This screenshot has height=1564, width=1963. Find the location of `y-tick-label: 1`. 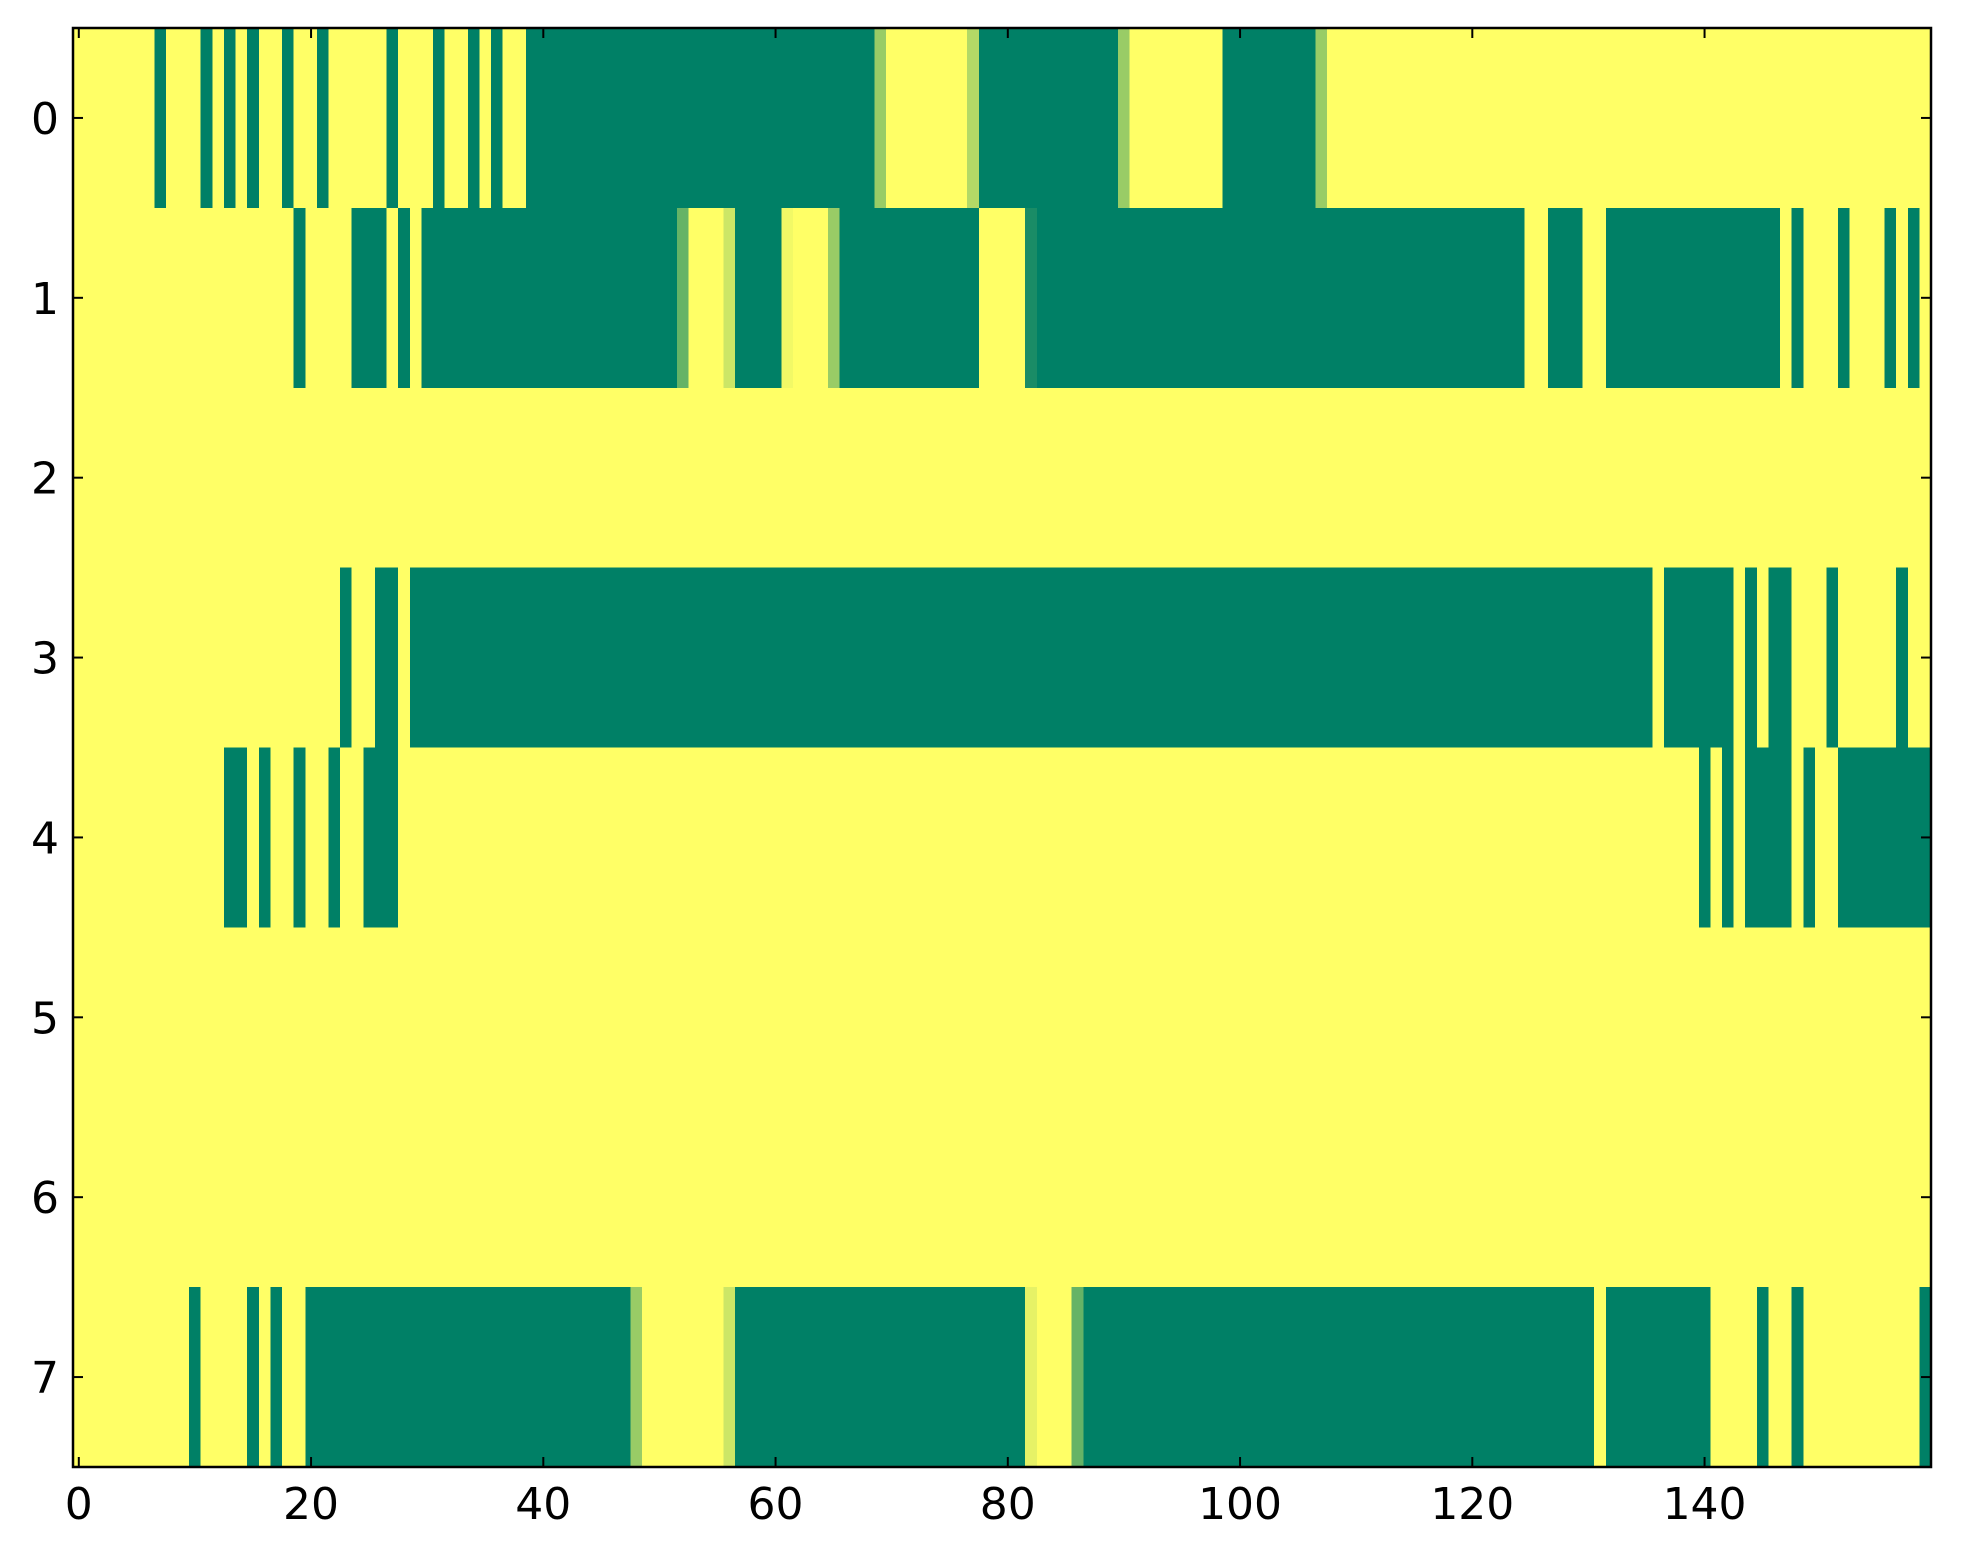

y-tick-label: 1 is located at coordinates (45, 299).